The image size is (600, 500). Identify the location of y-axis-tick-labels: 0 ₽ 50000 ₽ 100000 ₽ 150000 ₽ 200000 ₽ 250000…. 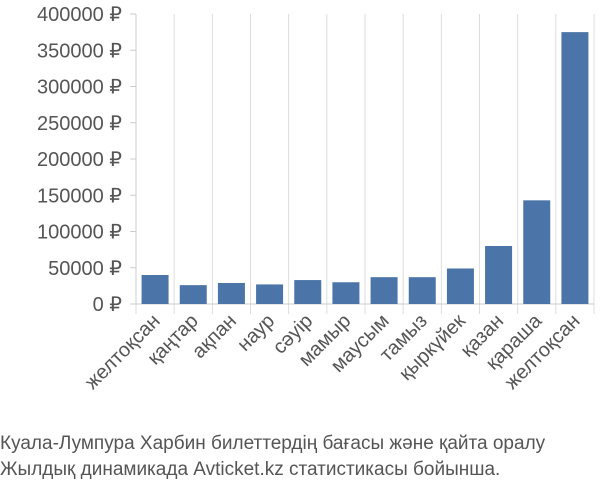
(79, 160).